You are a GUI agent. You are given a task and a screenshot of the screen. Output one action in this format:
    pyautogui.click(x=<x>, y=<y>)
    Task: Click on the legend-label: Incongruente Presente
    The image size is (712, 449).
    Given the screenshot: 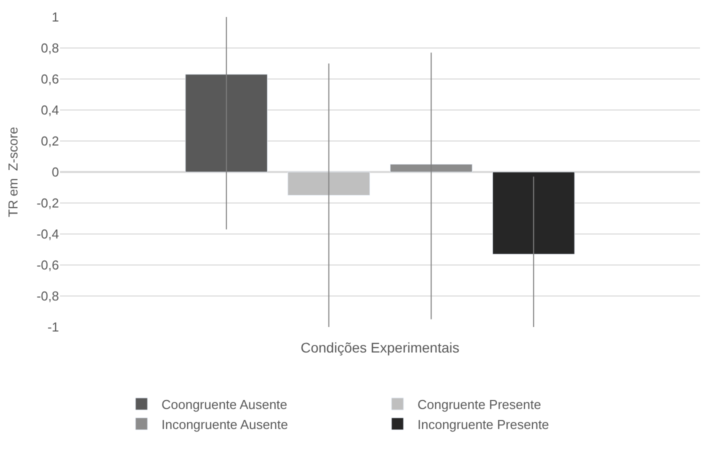 What is the action you would take?
    pyautogui.click(x=484, y=424)
    